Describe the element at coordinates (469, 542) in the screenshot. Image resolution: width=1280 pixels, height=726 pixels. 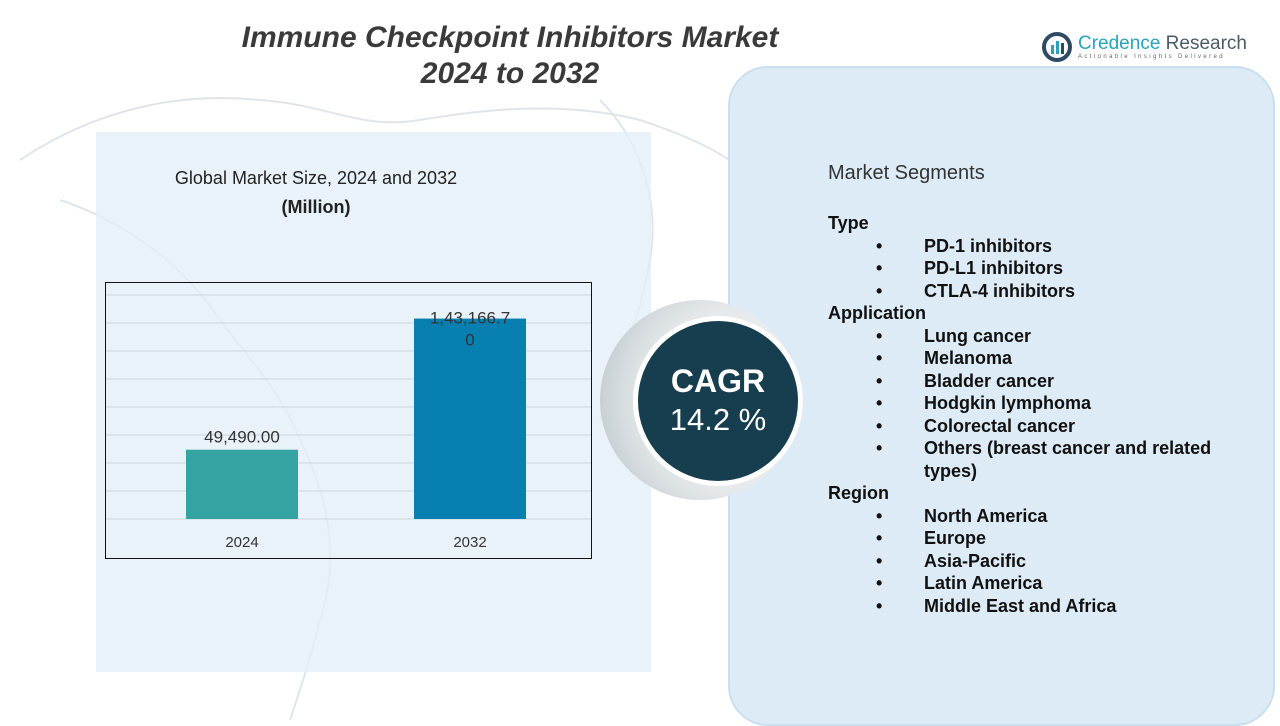
I see `x-tick-label: 2032` at that location.